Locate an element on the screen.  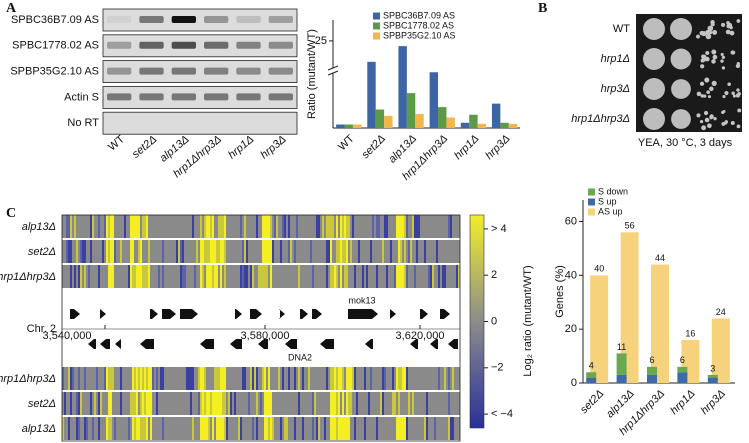
gel-lane-label: hrp1Δ is located at coordinates (241, 147).